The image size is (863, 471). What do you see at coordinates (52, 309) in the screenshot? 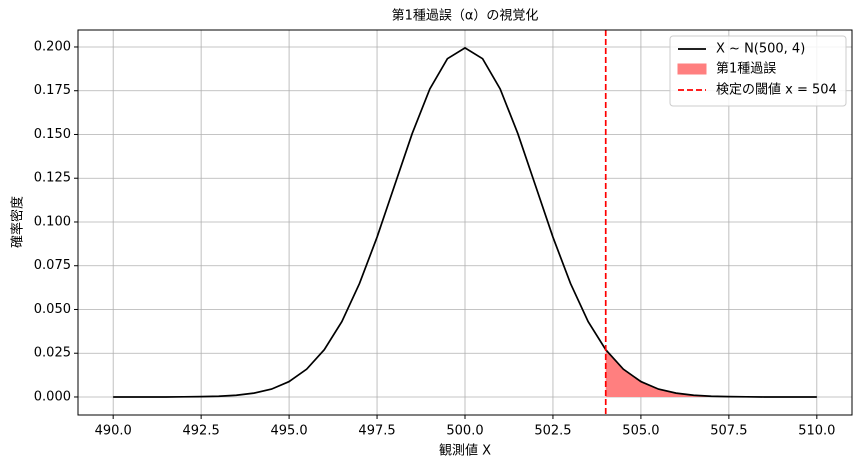
I see `y-tick-label: 0.050` at bounding box center [52, 309].